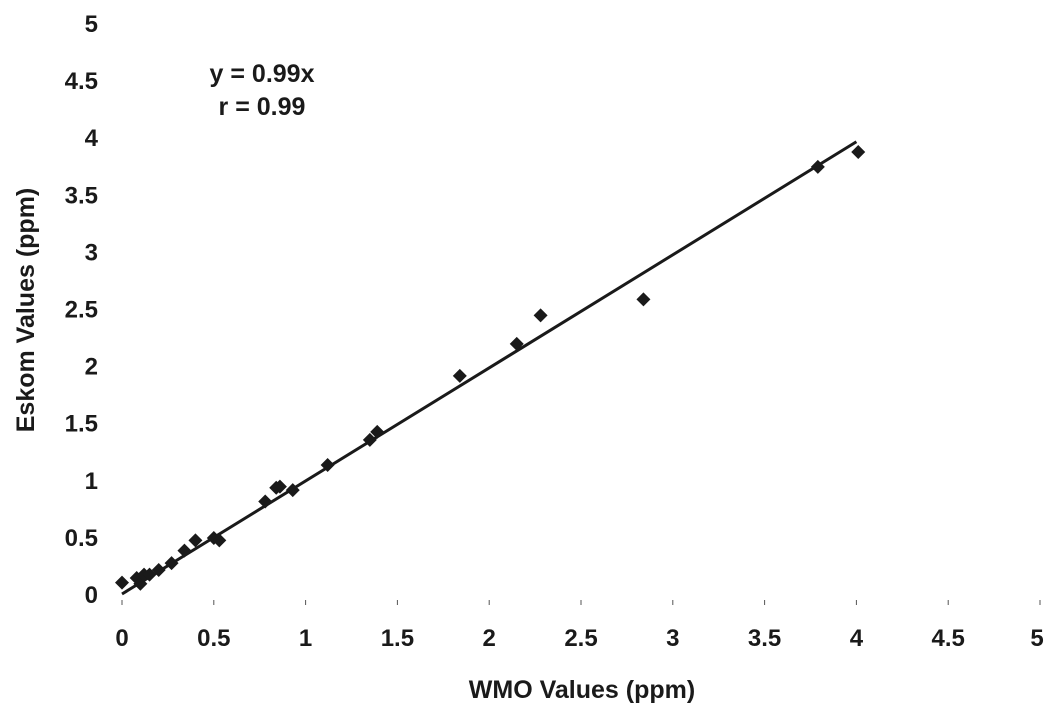  I want to click on y-tick-label: 2.5, so click(81, 310).